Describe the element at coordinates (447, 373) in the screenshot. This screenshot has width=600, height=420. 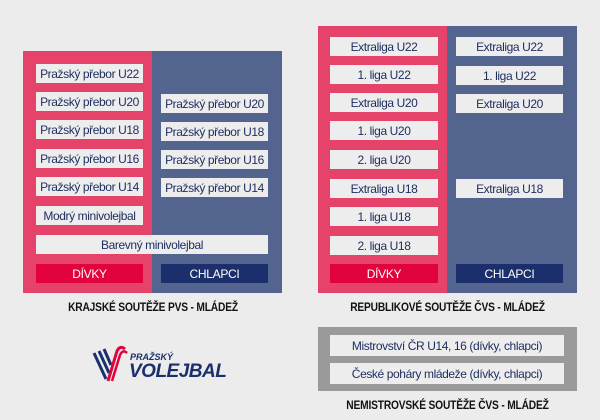
I see `competition-item: České poháry mládeže (dívky, chlapci)` at that location.